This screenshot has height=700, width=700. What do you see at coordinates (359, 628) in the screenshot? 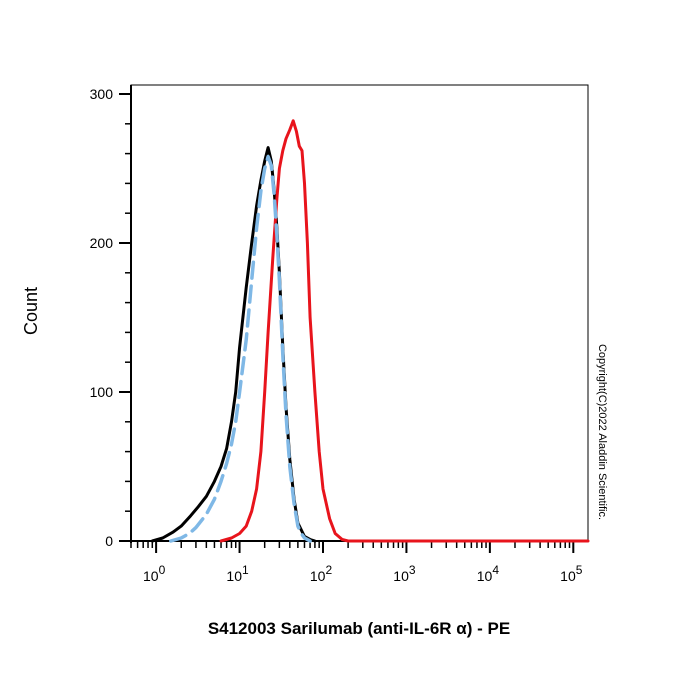
I see `x-axis-title: S412003 Sarilumab (anti-IL-6R α) - PE` at bounding box center [359, 628].